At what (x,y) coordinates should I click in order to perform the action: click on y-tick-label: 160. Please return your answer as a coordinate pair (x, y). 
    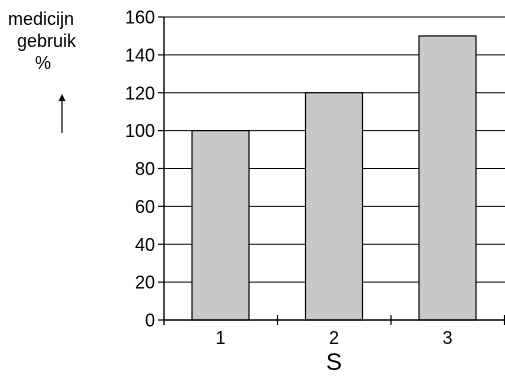
    Looking at the image, I should click on (140, 18).